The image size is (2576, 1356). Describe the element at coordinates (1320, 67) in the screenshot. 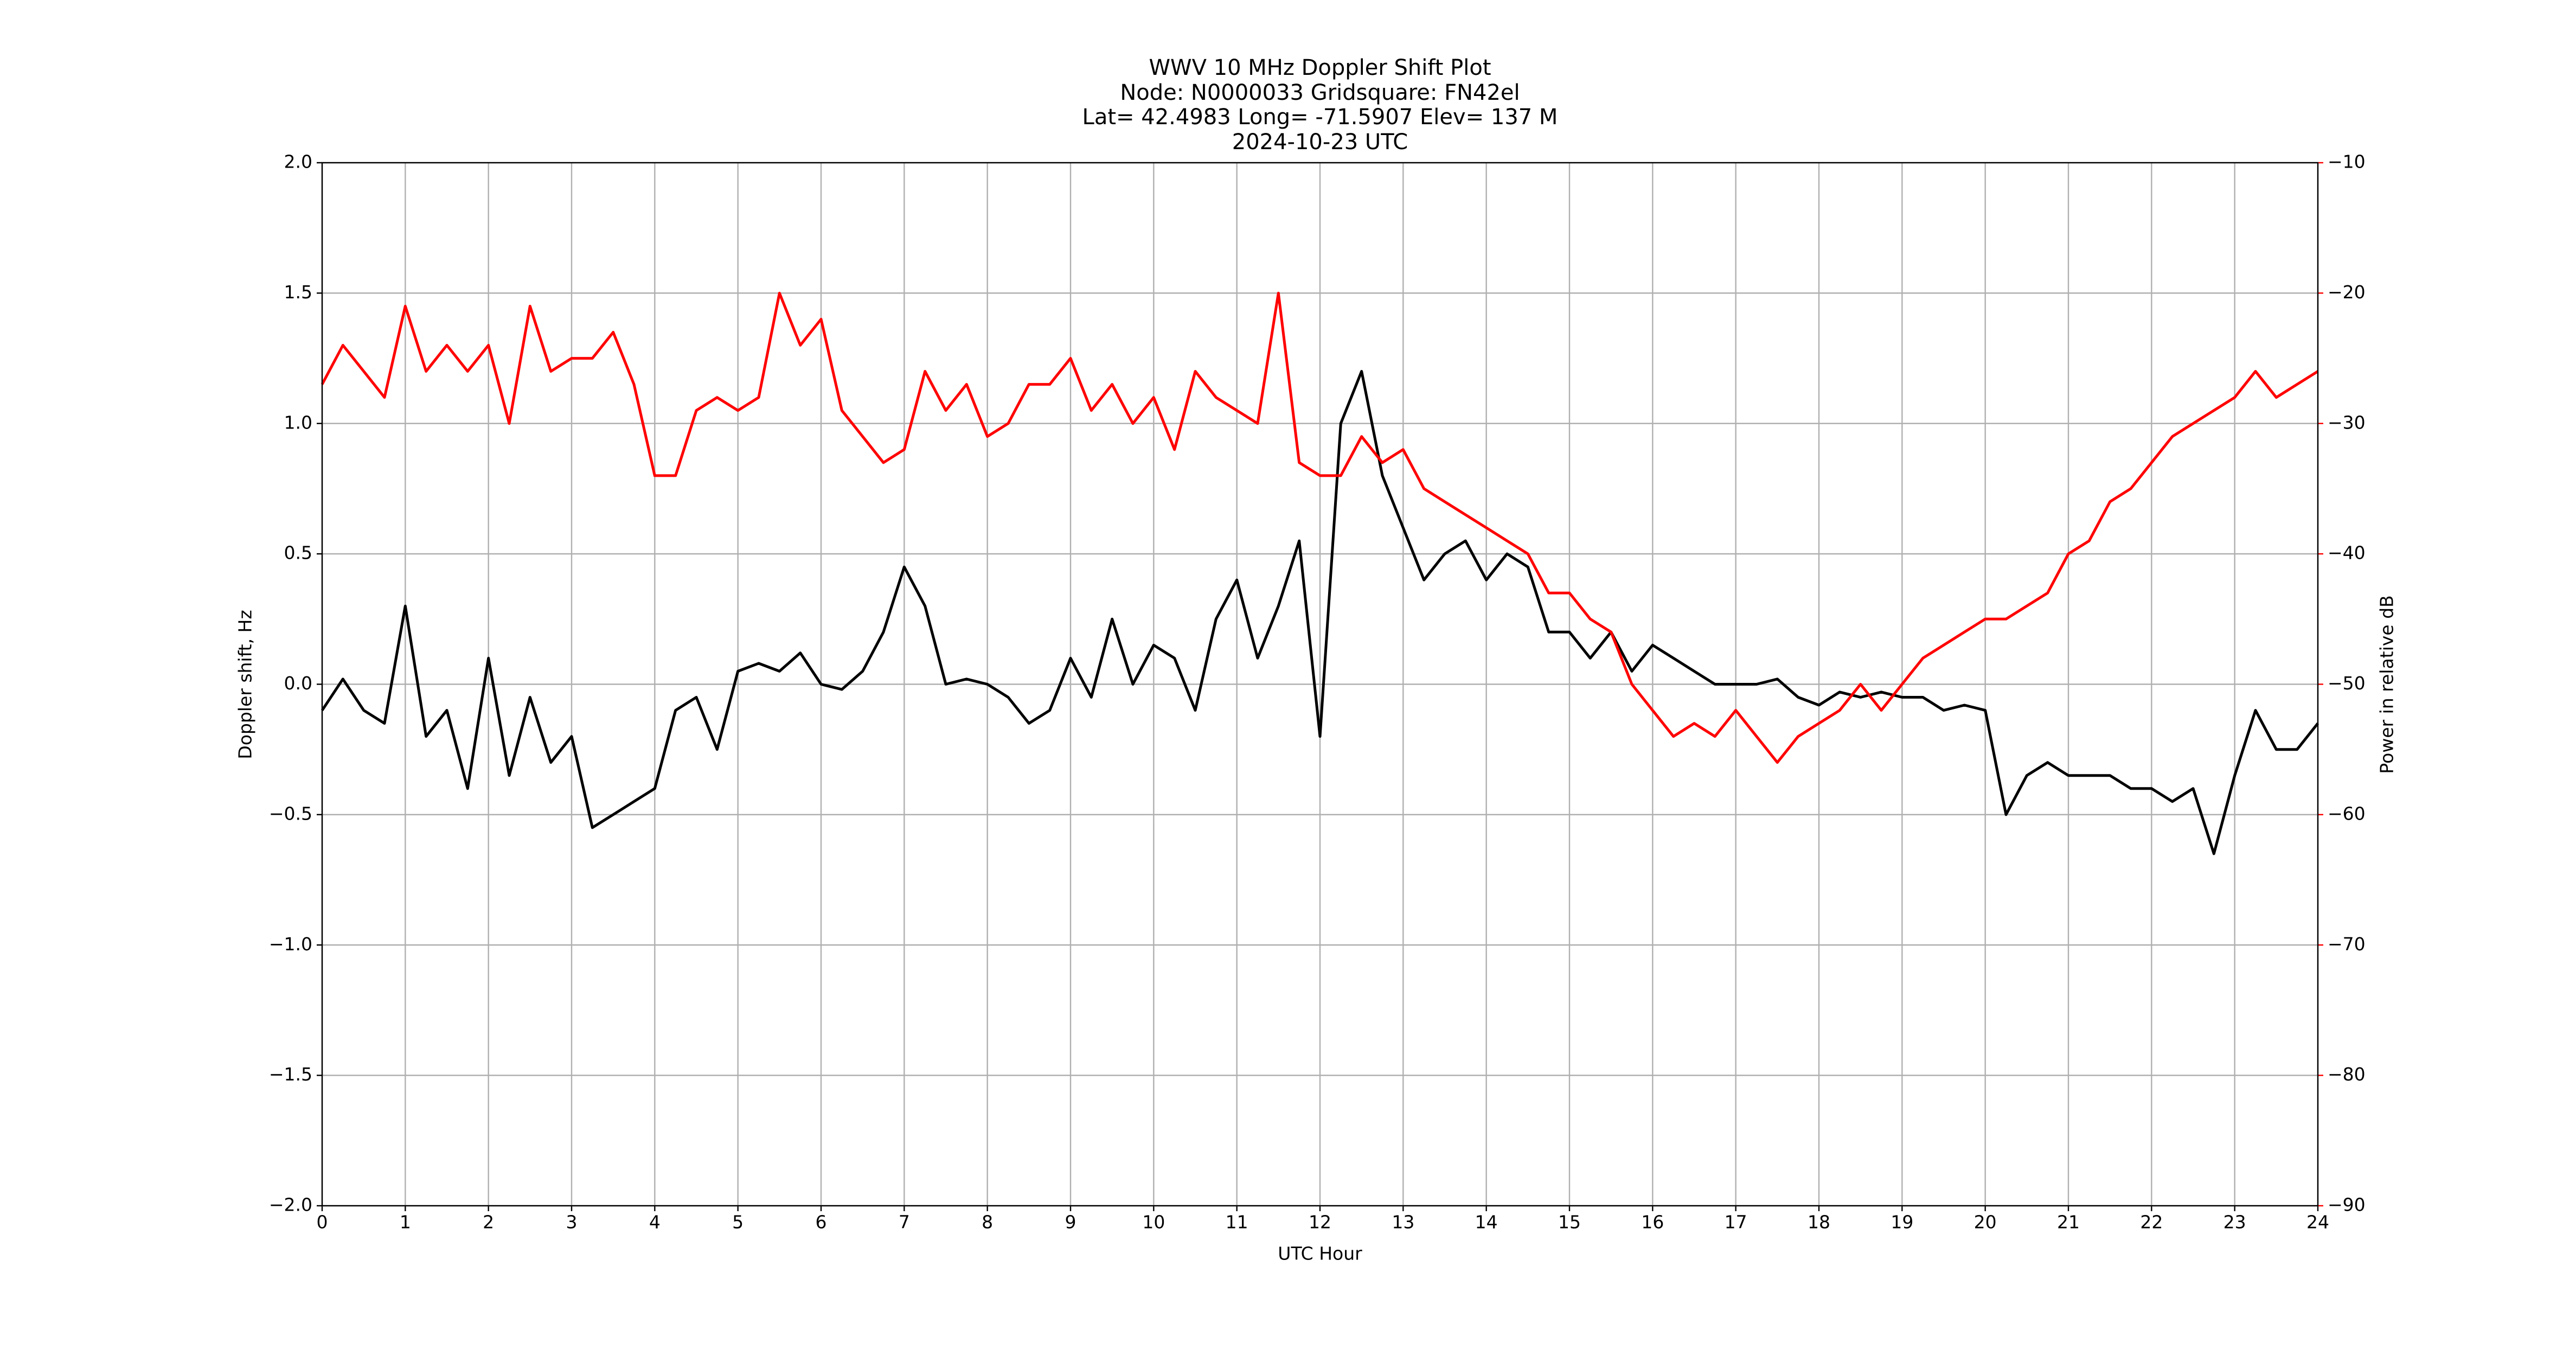

I see `chart-title: WWV 10 MHz Doppler Shift Plot` at that location.